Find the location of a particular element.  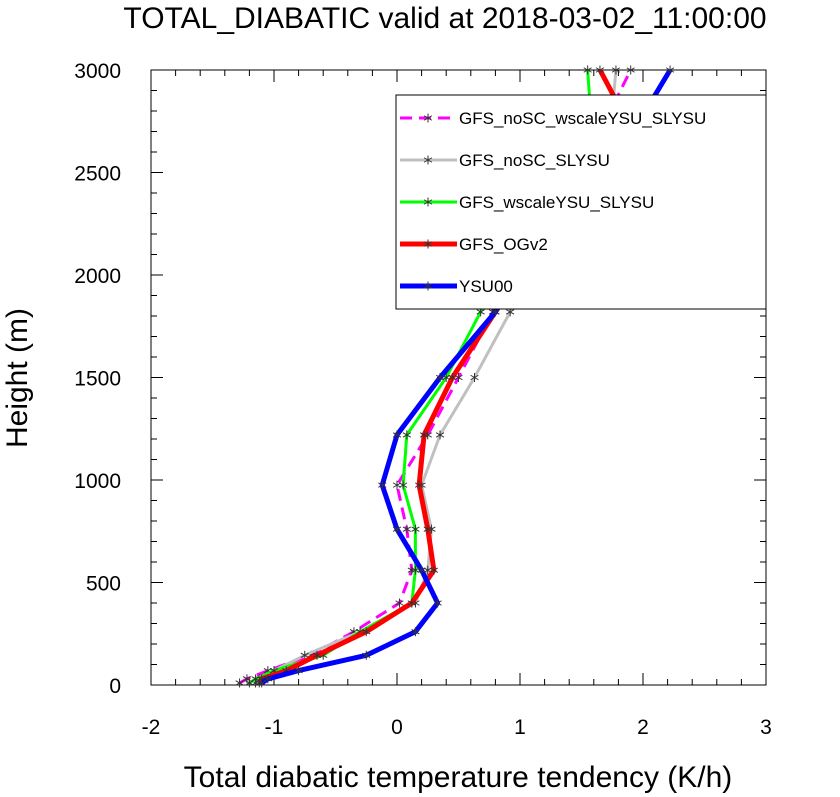

legend-label: GFS_OGv2 is located at coordinates (503, 244).